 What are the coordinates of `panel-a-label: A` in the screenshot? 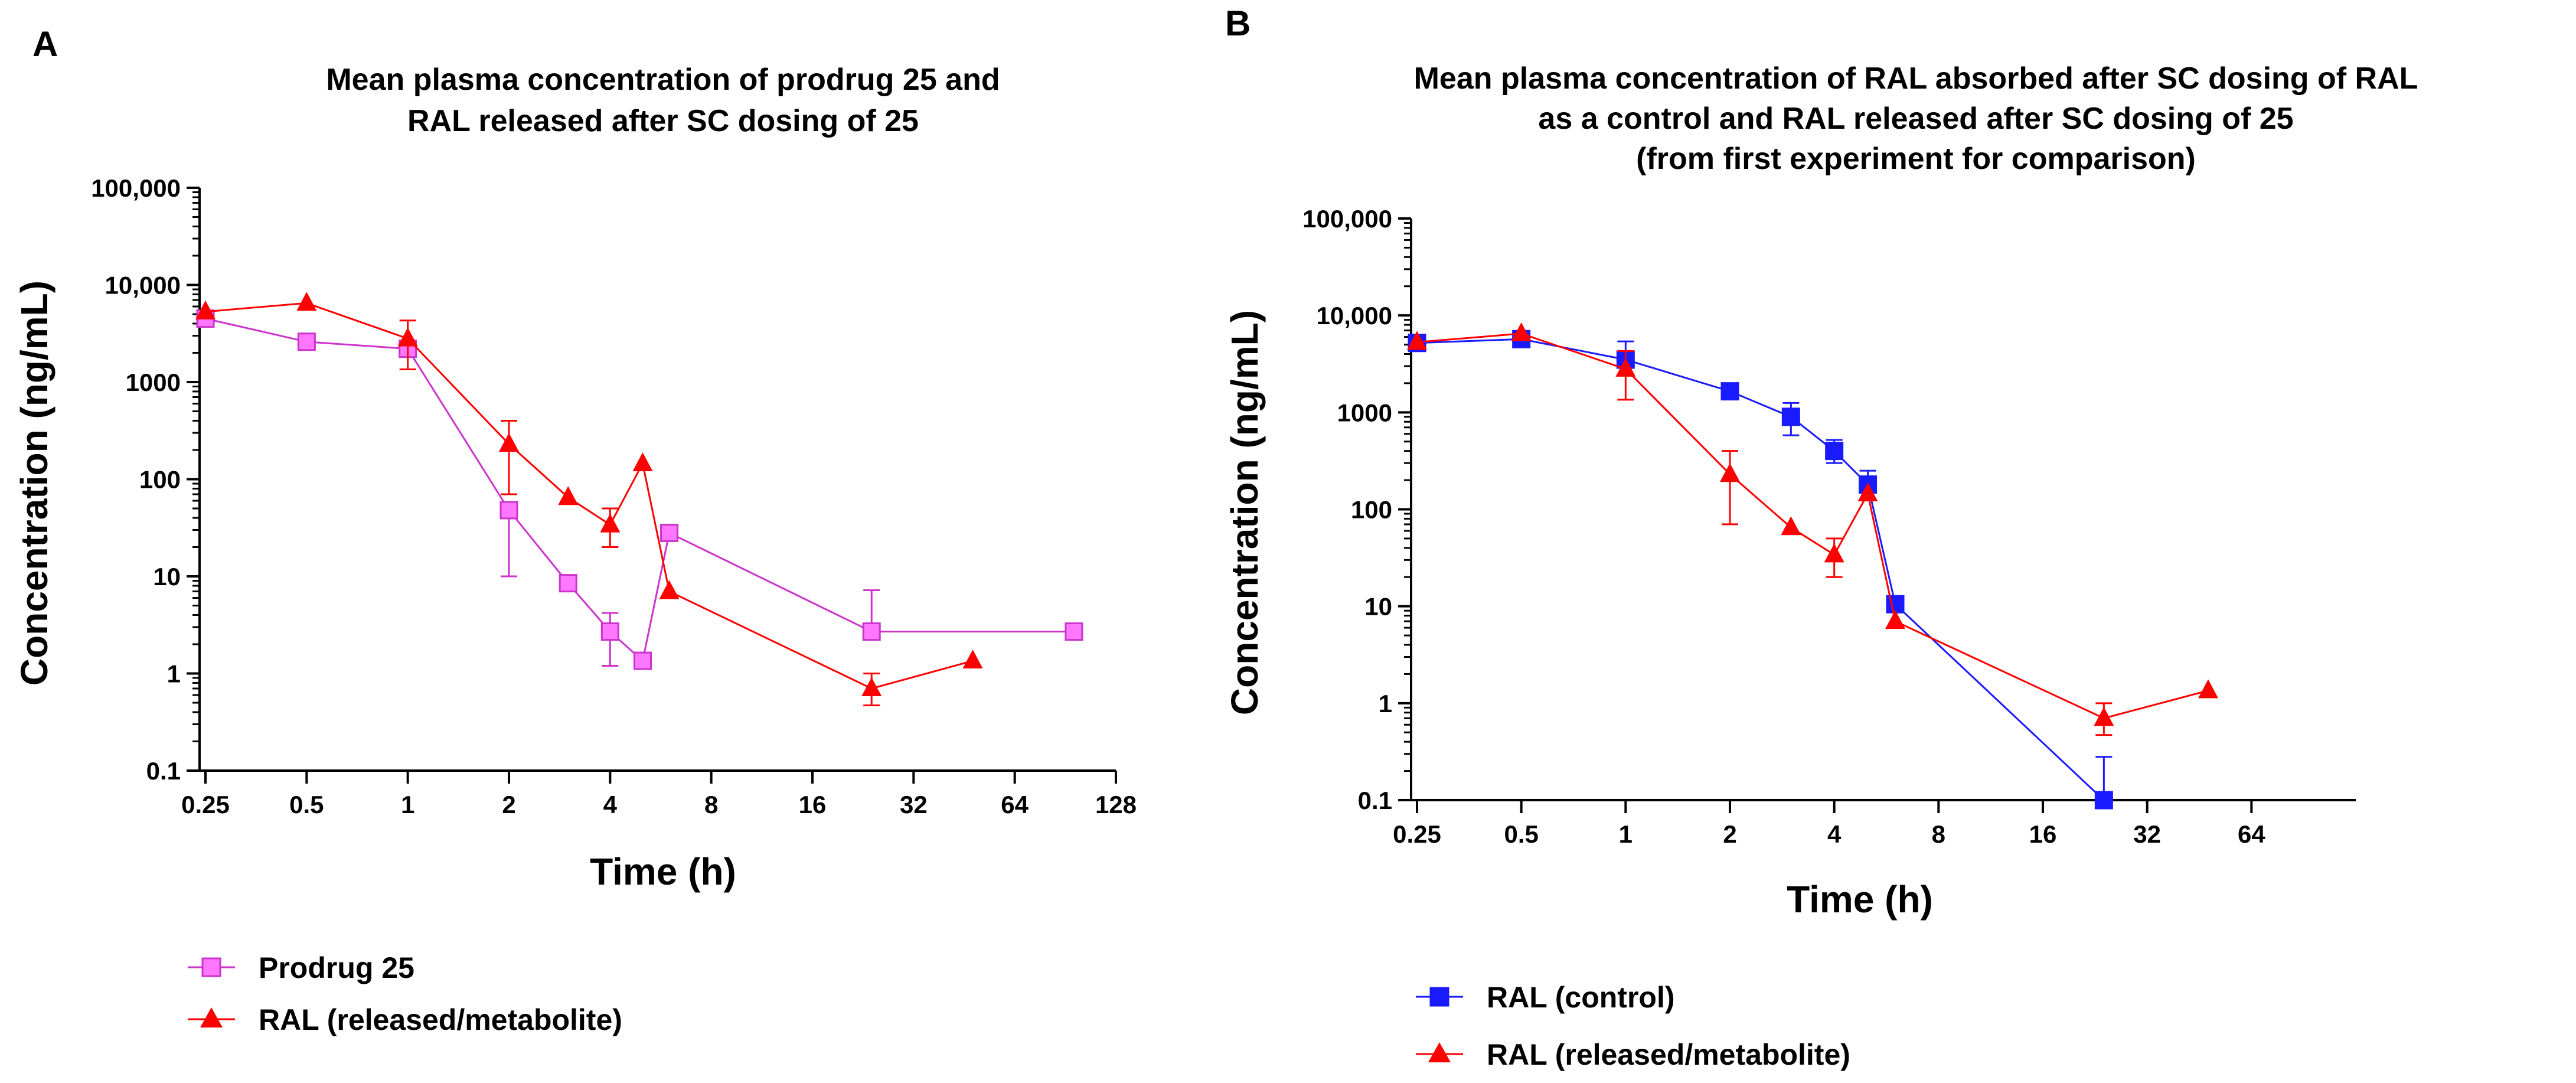 It's located at (45, 44).